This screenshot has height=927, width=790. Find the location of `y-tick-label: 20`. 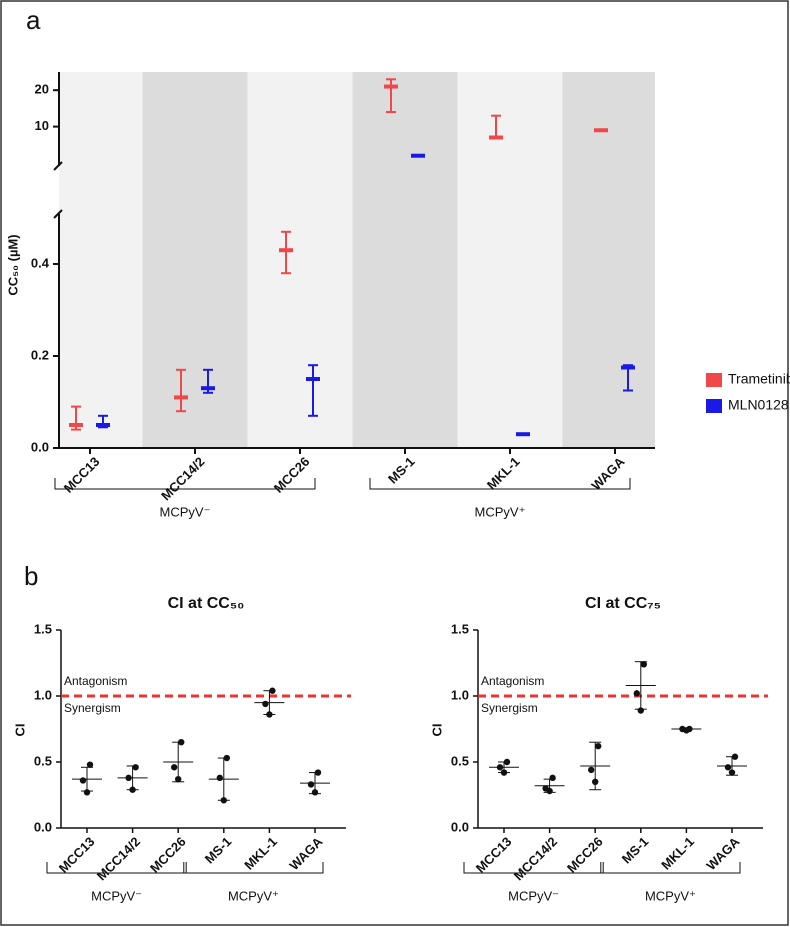

y-tick-label: 20 is located at coordinates (42, 89).